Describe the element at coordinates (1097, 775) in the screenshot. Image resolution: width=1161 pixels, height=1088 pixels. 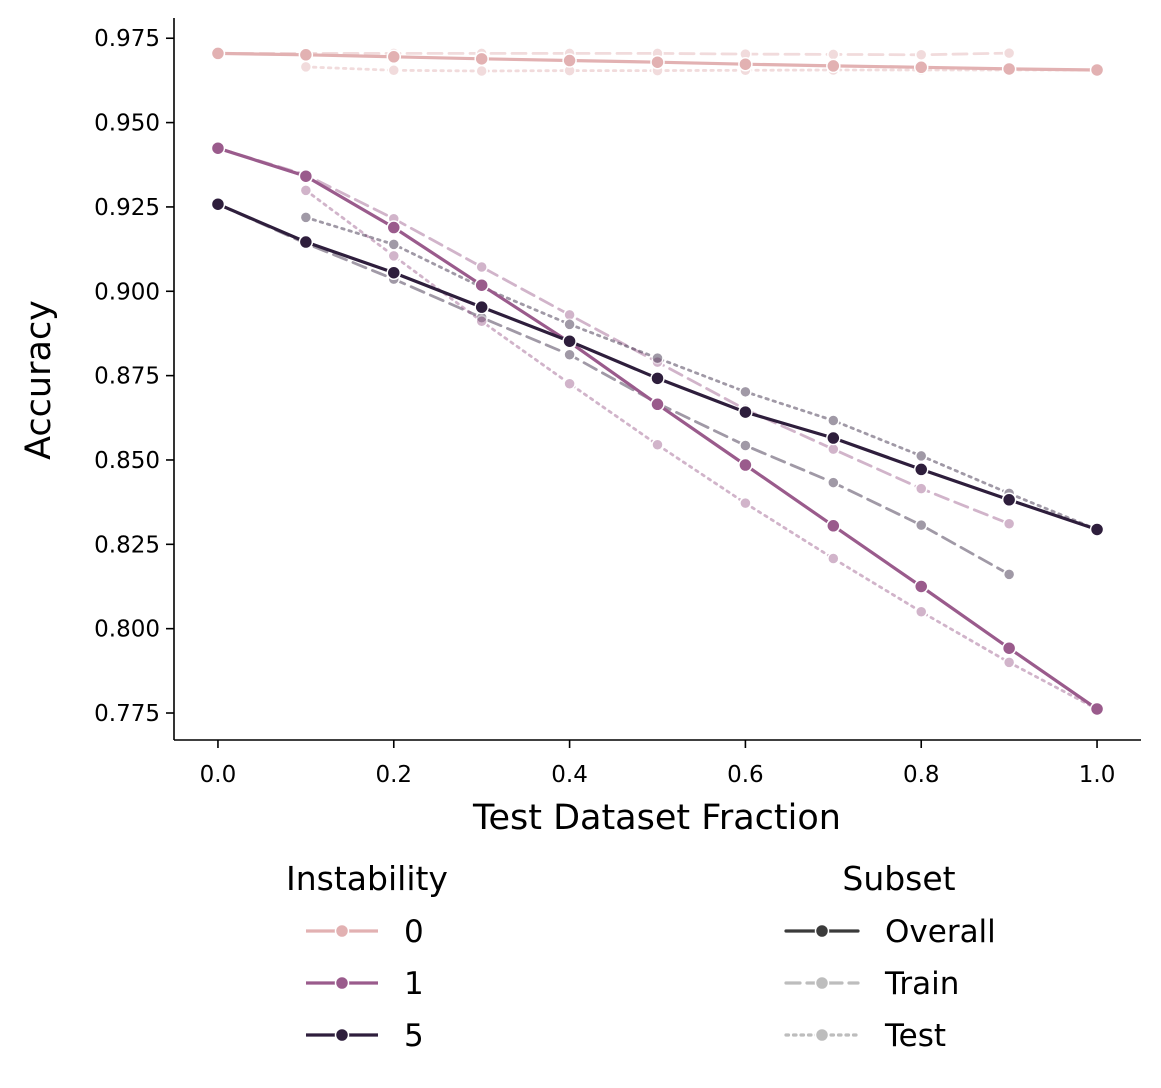
I see `x-tick-label: 1.0` at that location.